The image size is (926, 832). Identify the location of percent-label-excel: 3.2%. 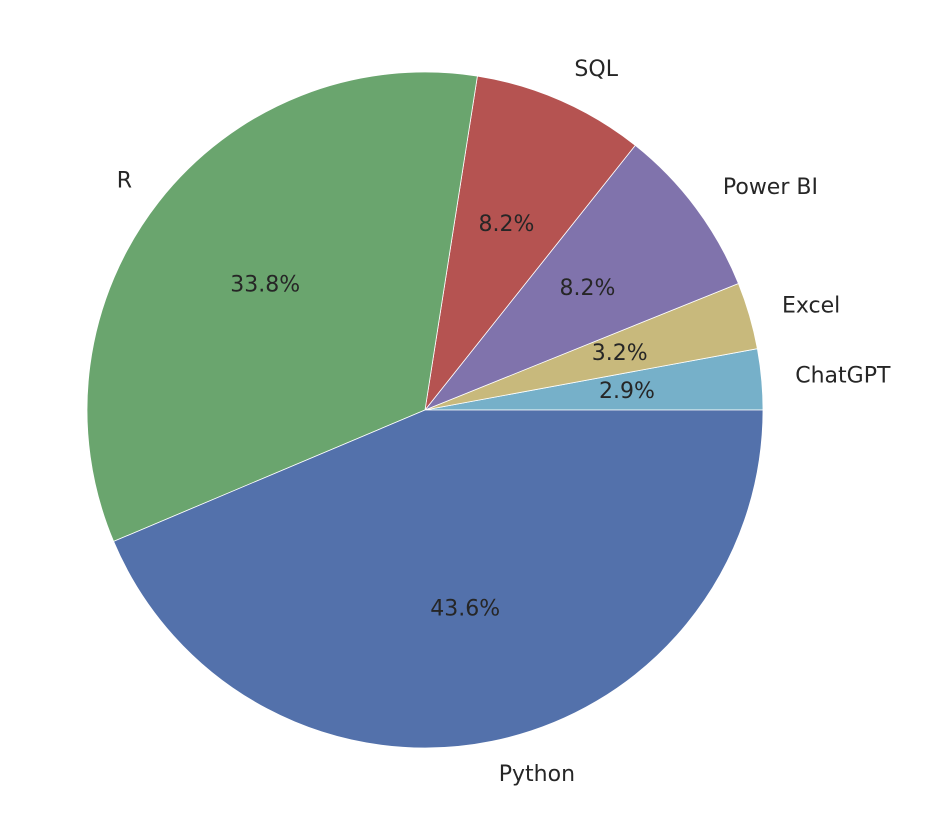
(620, 353).